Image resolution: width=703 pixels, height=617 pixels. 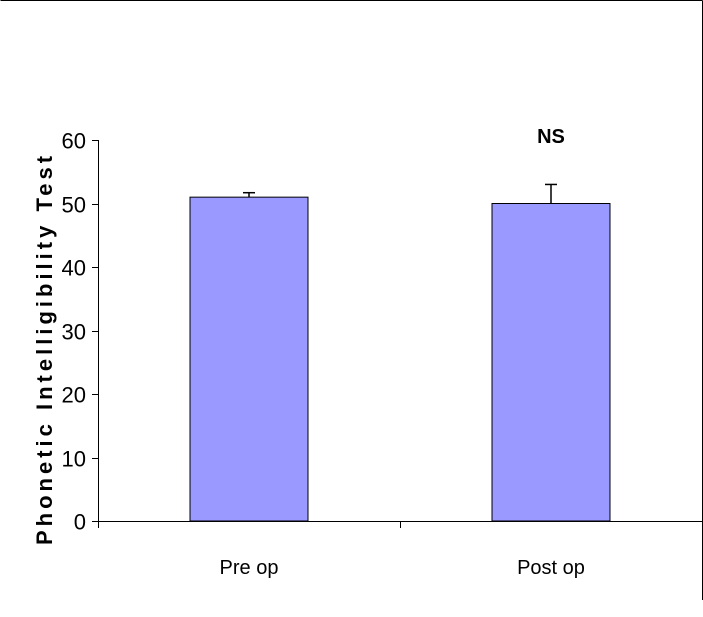 I want to click on significance-label: NS, so click(x=551, y=137).